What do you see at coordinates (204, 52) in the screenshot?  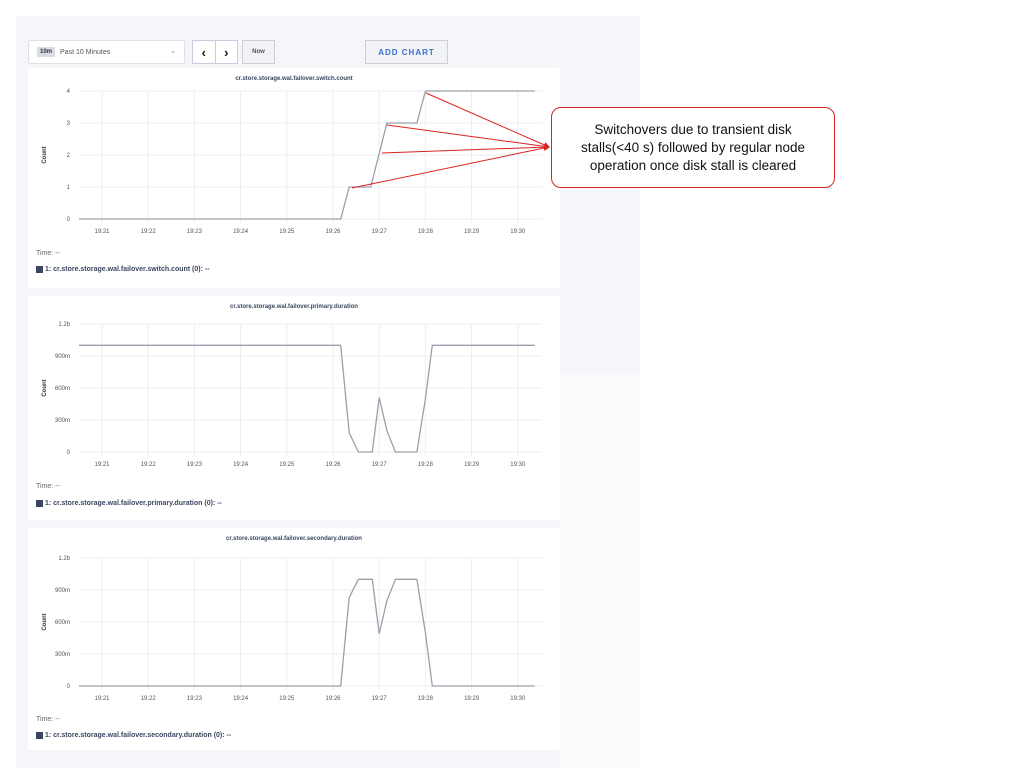 I see `chevron-left-icon: ‹` at bounding box center [204, 52].